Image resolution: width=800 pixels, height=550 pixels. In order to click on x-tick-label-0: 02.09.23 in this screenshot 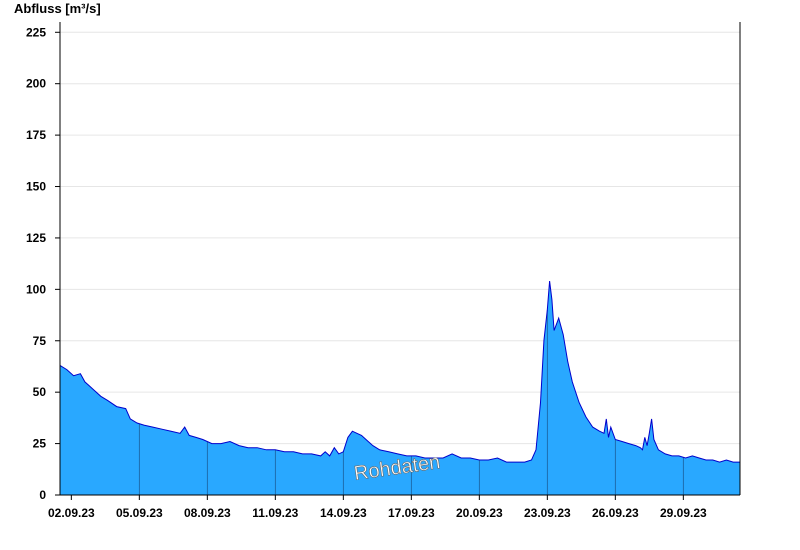, I will do `click(71, 513)`.